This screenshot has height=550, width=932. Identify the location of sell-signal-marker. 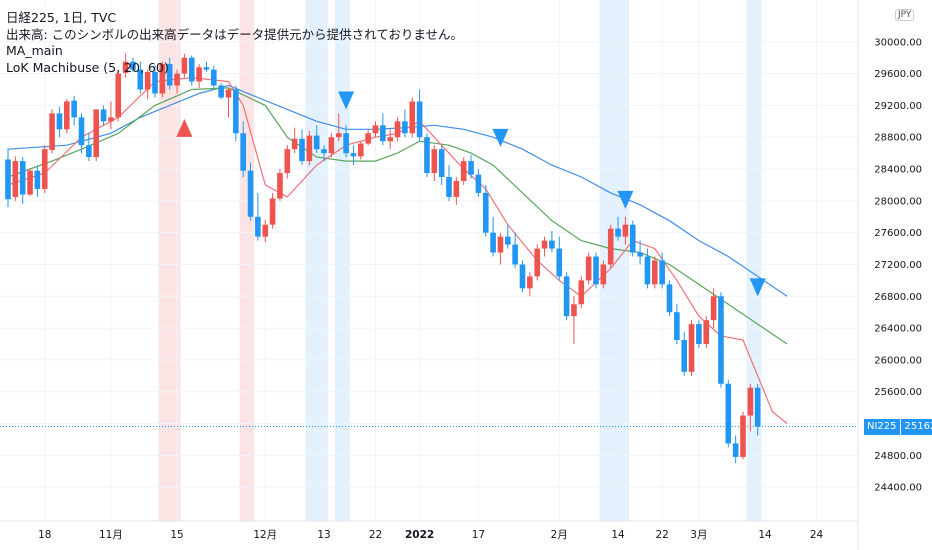
(625, 199).